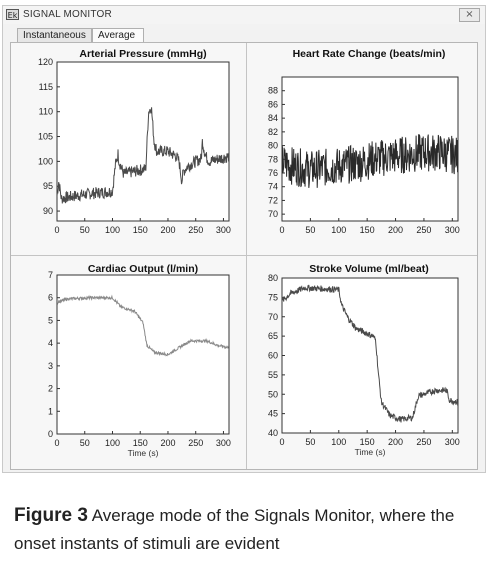 This screenshot has width=490, height=567. What do you see at coordinates (469, 15) in the screenshot?
I see `close-button: ×` at bounding box center [469, 15].